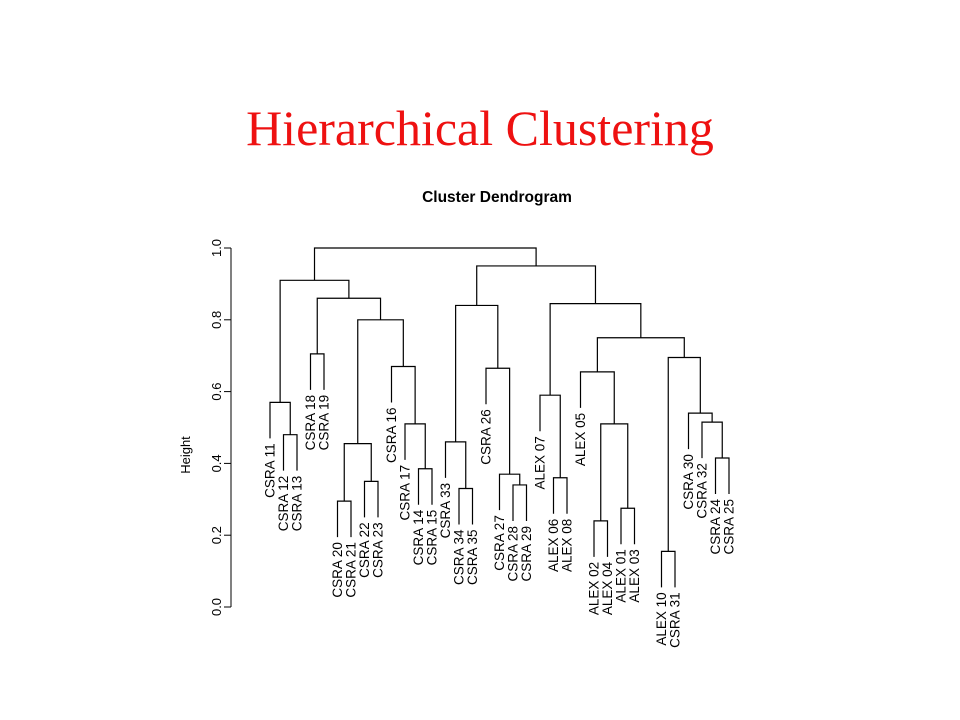 This screenshot has height=720, width=960. I want to click on y-tick-label: 0.2, so click(216, 535).